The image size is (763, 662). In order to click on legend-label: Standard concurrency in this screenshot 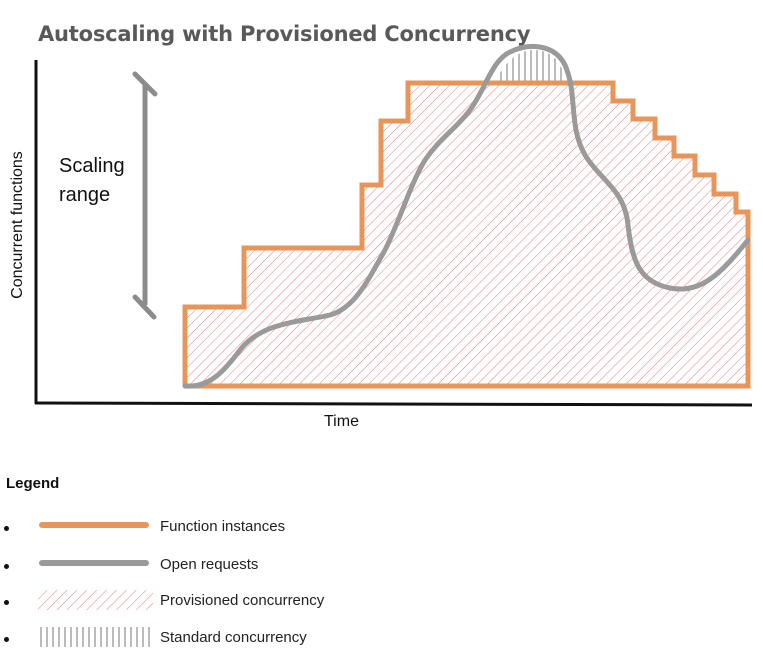, I will do `click(233, 637)`.